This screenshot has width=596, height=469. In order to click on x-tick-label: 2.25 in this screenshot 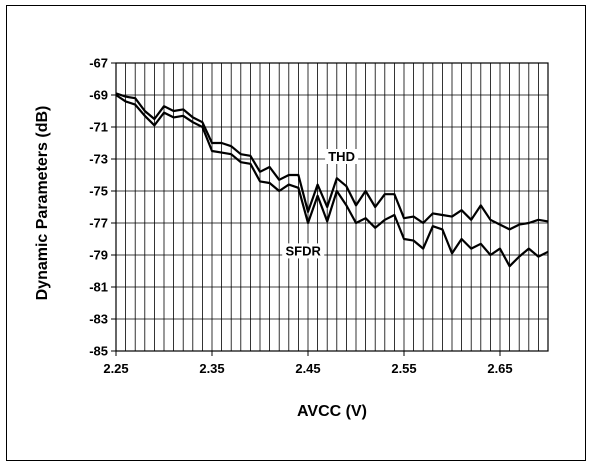, I will do `click(115, 368)`.